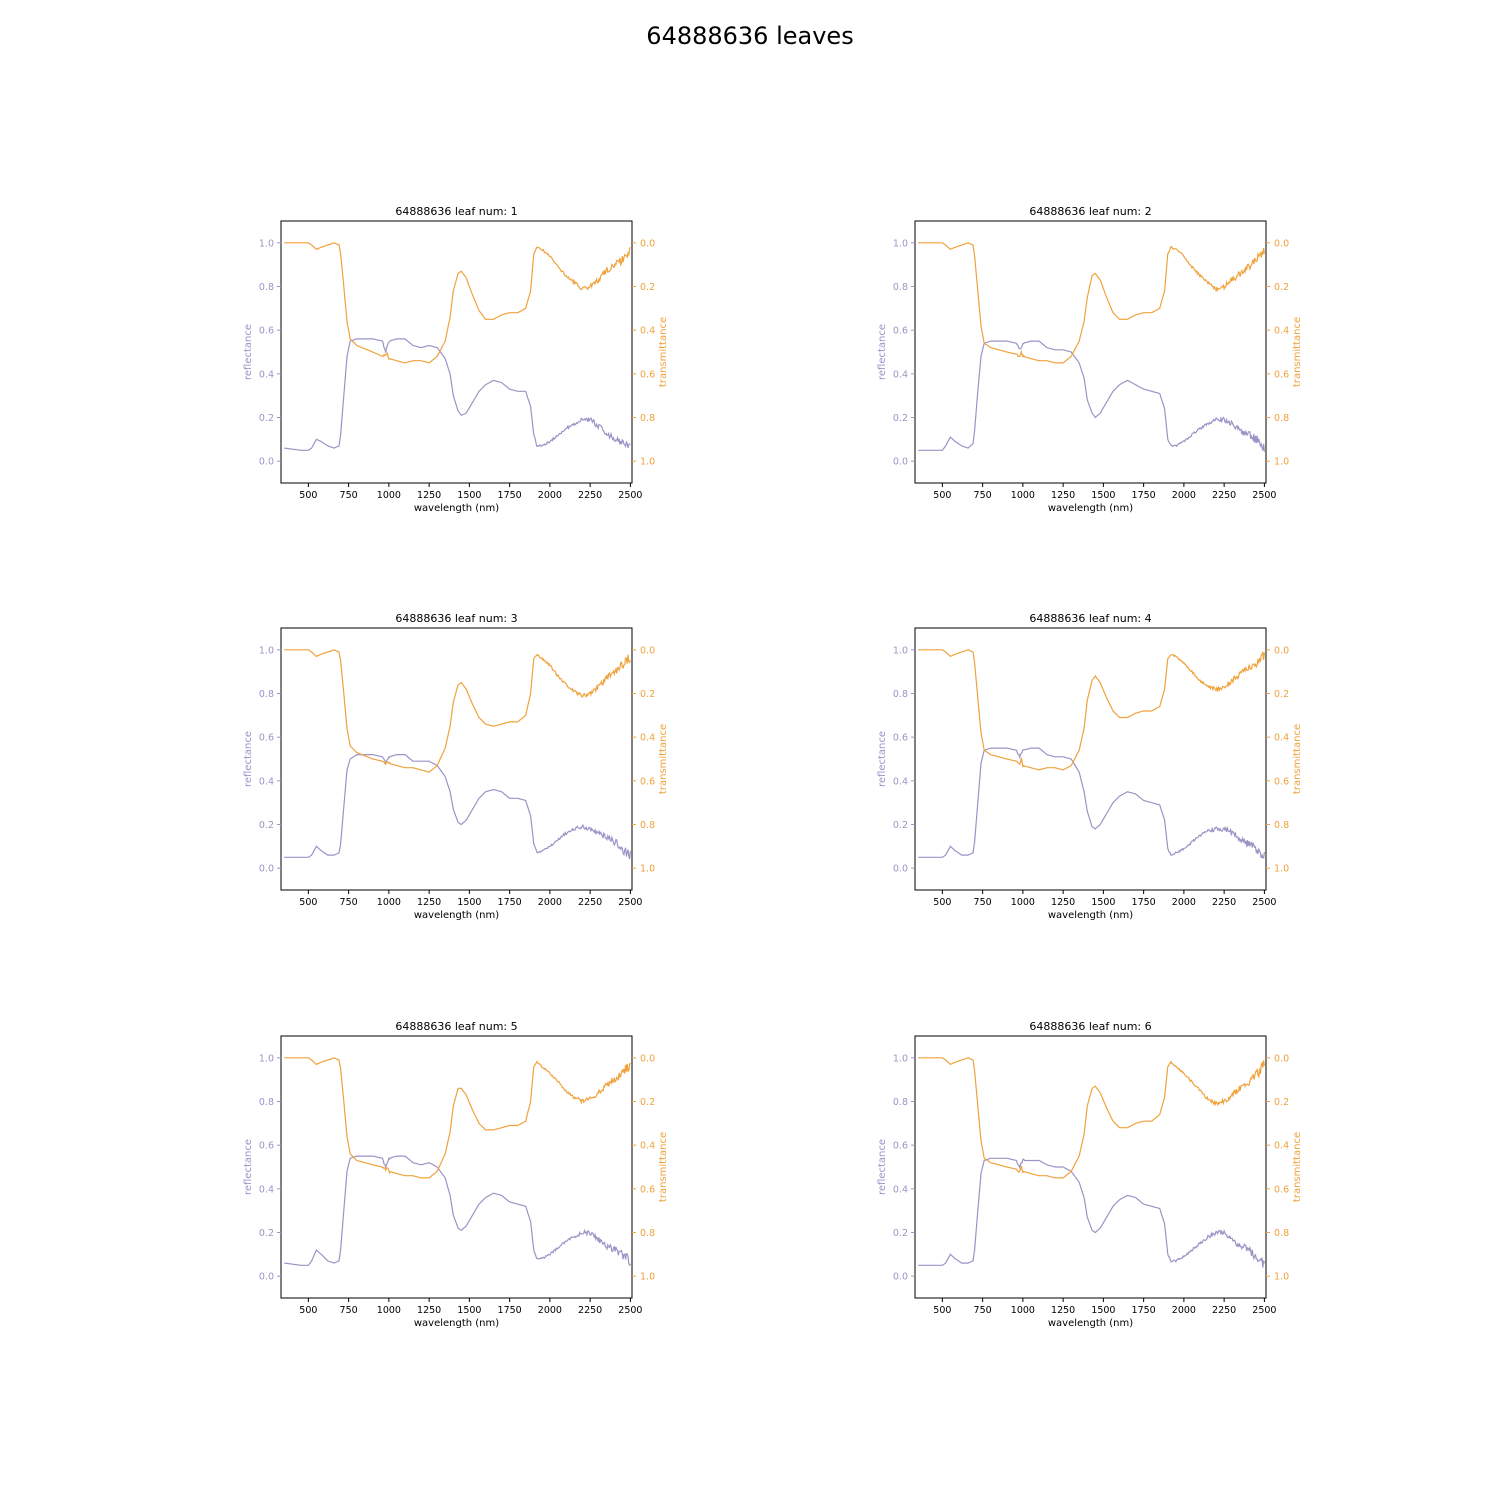  What do you see at coordinates (1090, 618) in the screenshot?
I see `chart-title: 64888636 leaf num: 4` at bounding box center [1090, 618].